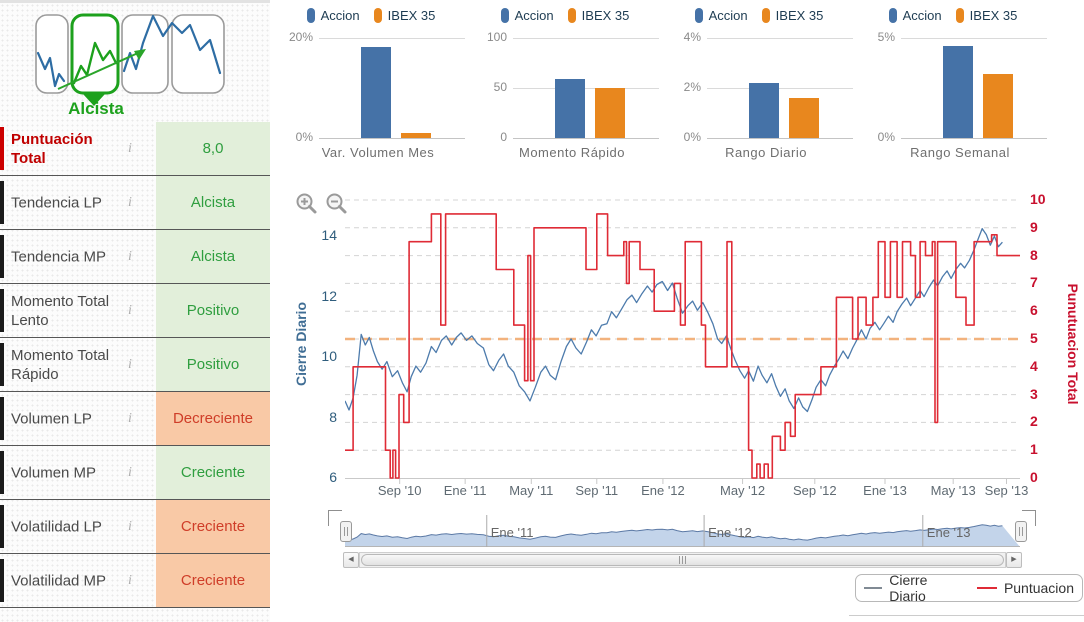 Image resolution: width=1084 pixels, height=622 pixels. Describe the element at coordinates (465, 490) in the screenshot. I see `x-axis-tick-label: Ene '11` at that location.